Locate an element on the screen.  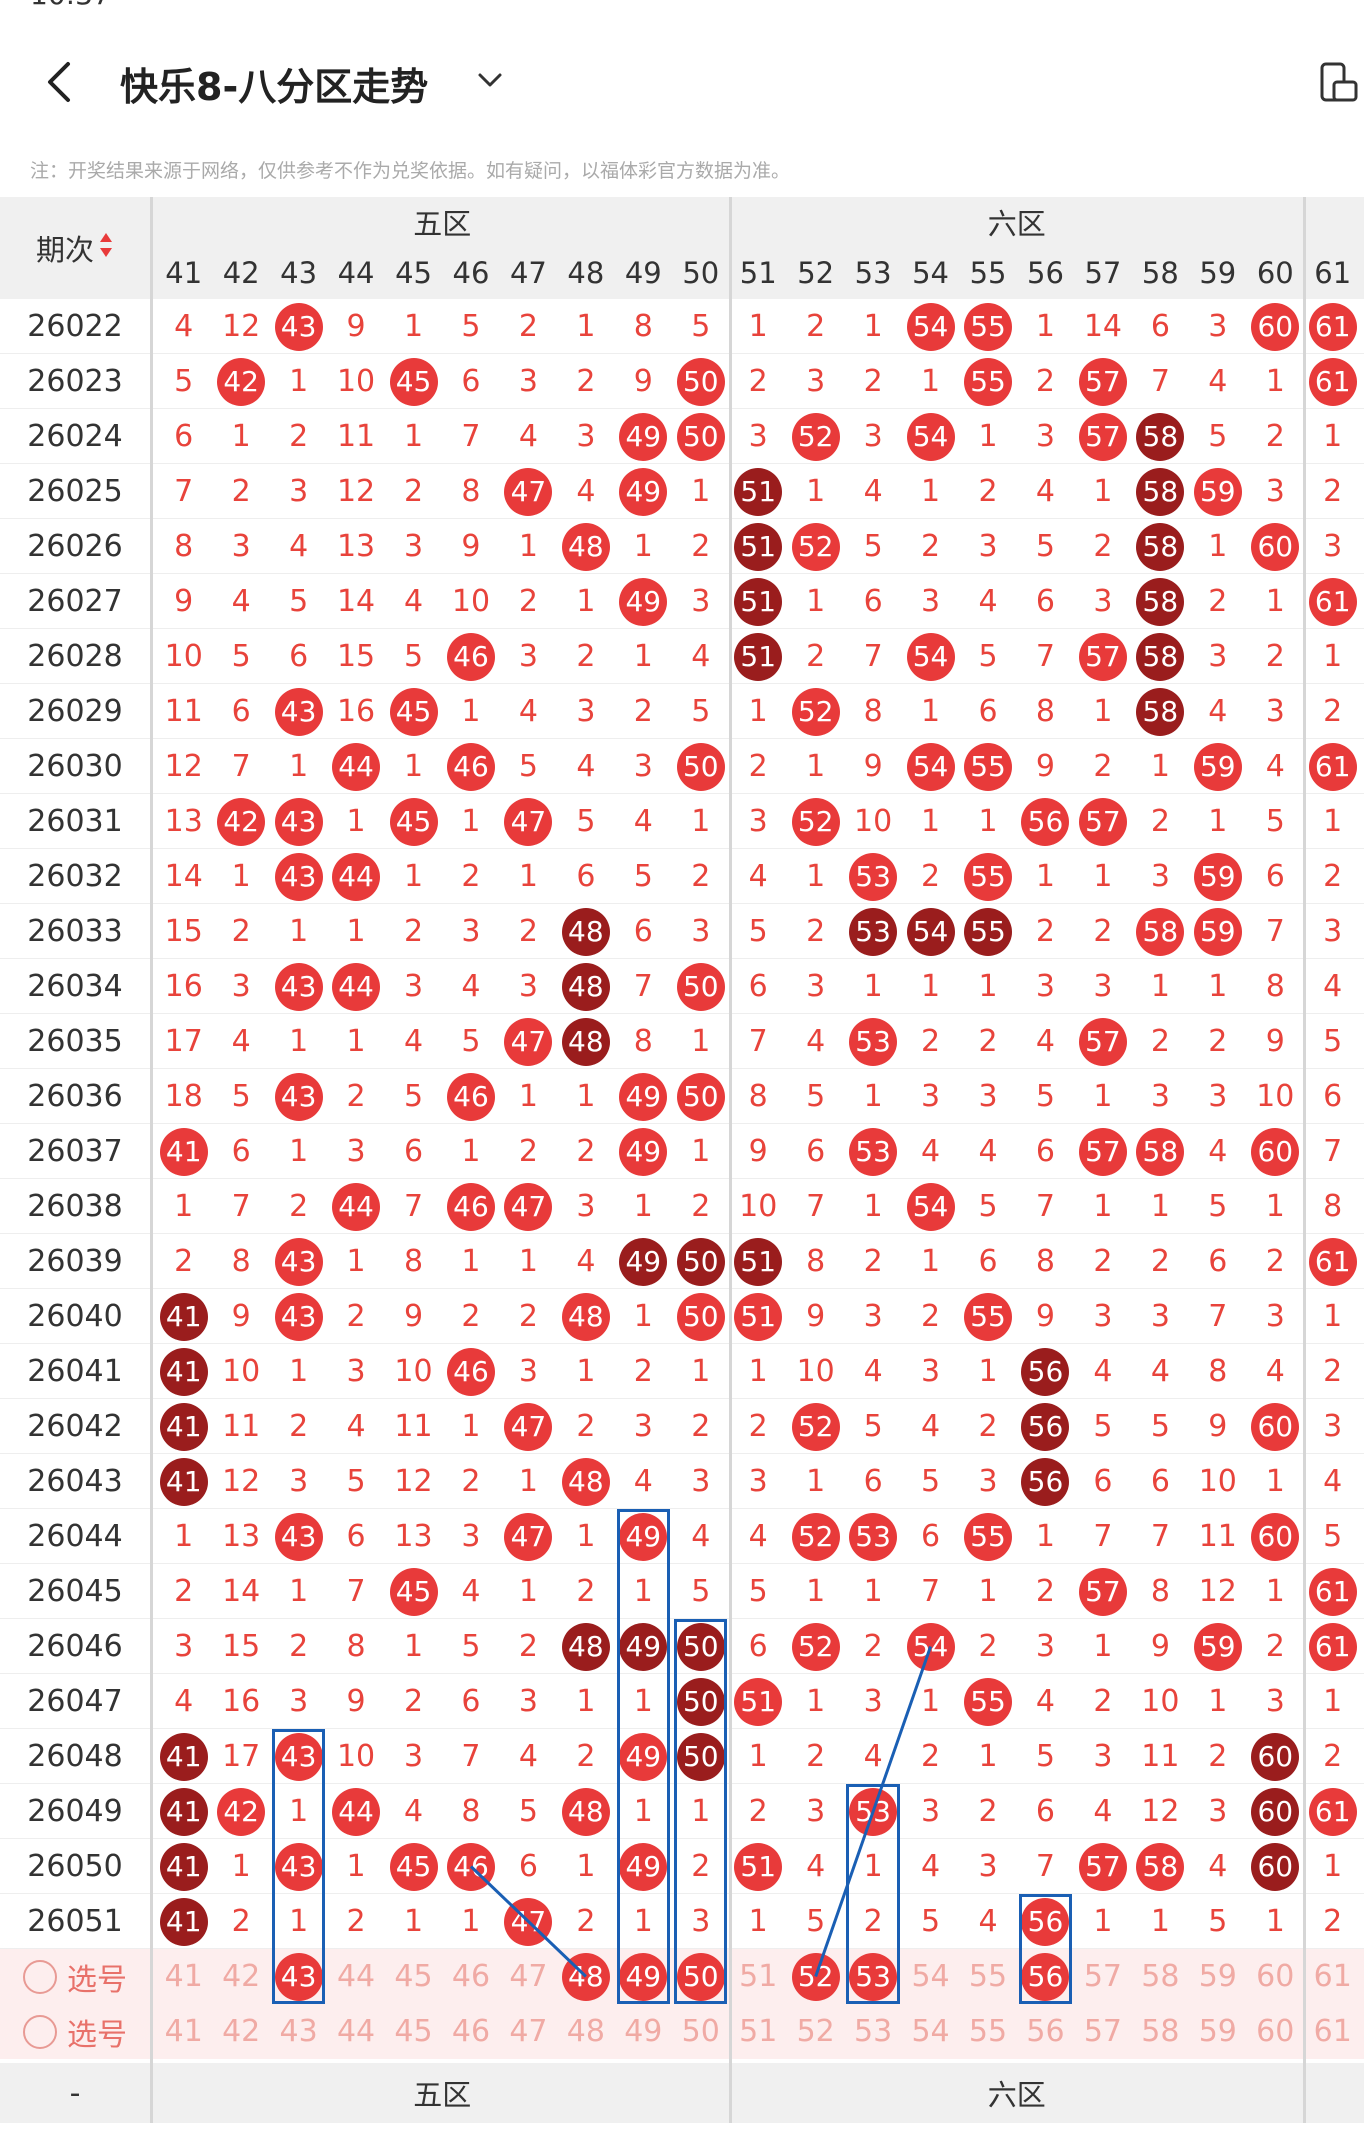
drawn-number-ball: 52 is located at coordinates (815, 546).